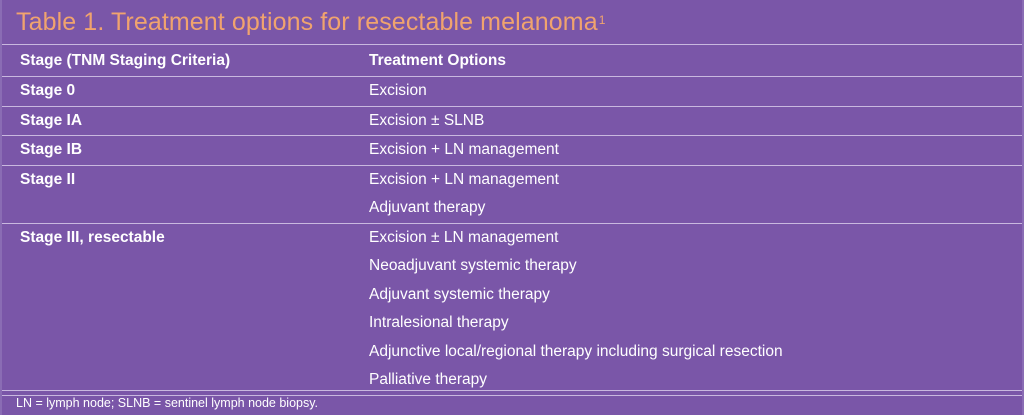 The width and height of the screenshot is (1024, 415). Describe the element at coordinates (185, 121) in the screenshot. I see `stage-cell: Stage IA` at that location.